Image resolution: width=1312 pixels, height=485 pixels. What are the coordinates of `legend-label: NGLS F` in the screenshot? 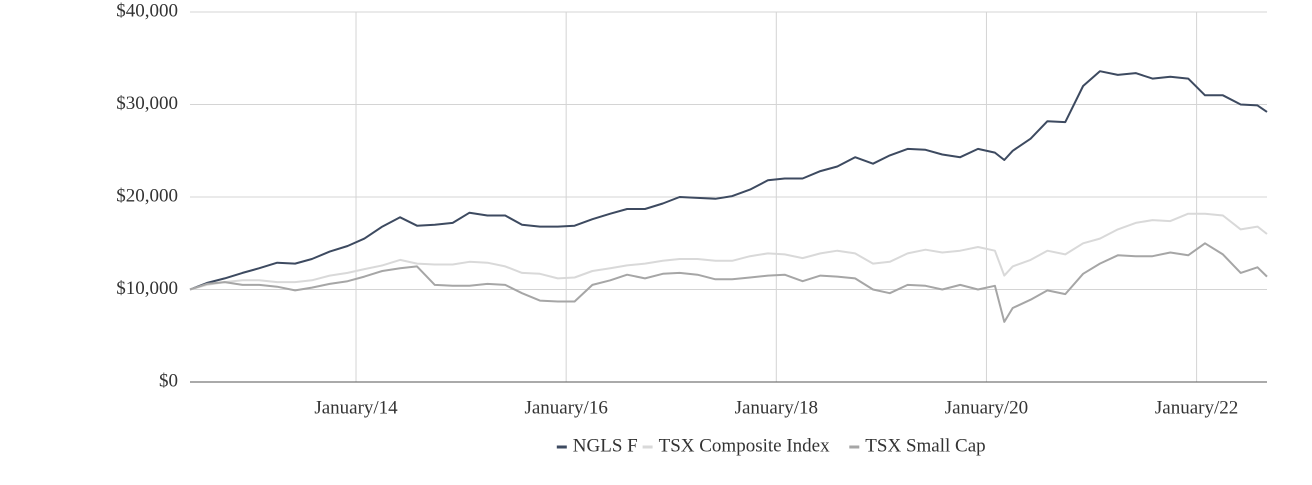 It's located at (605, 445).